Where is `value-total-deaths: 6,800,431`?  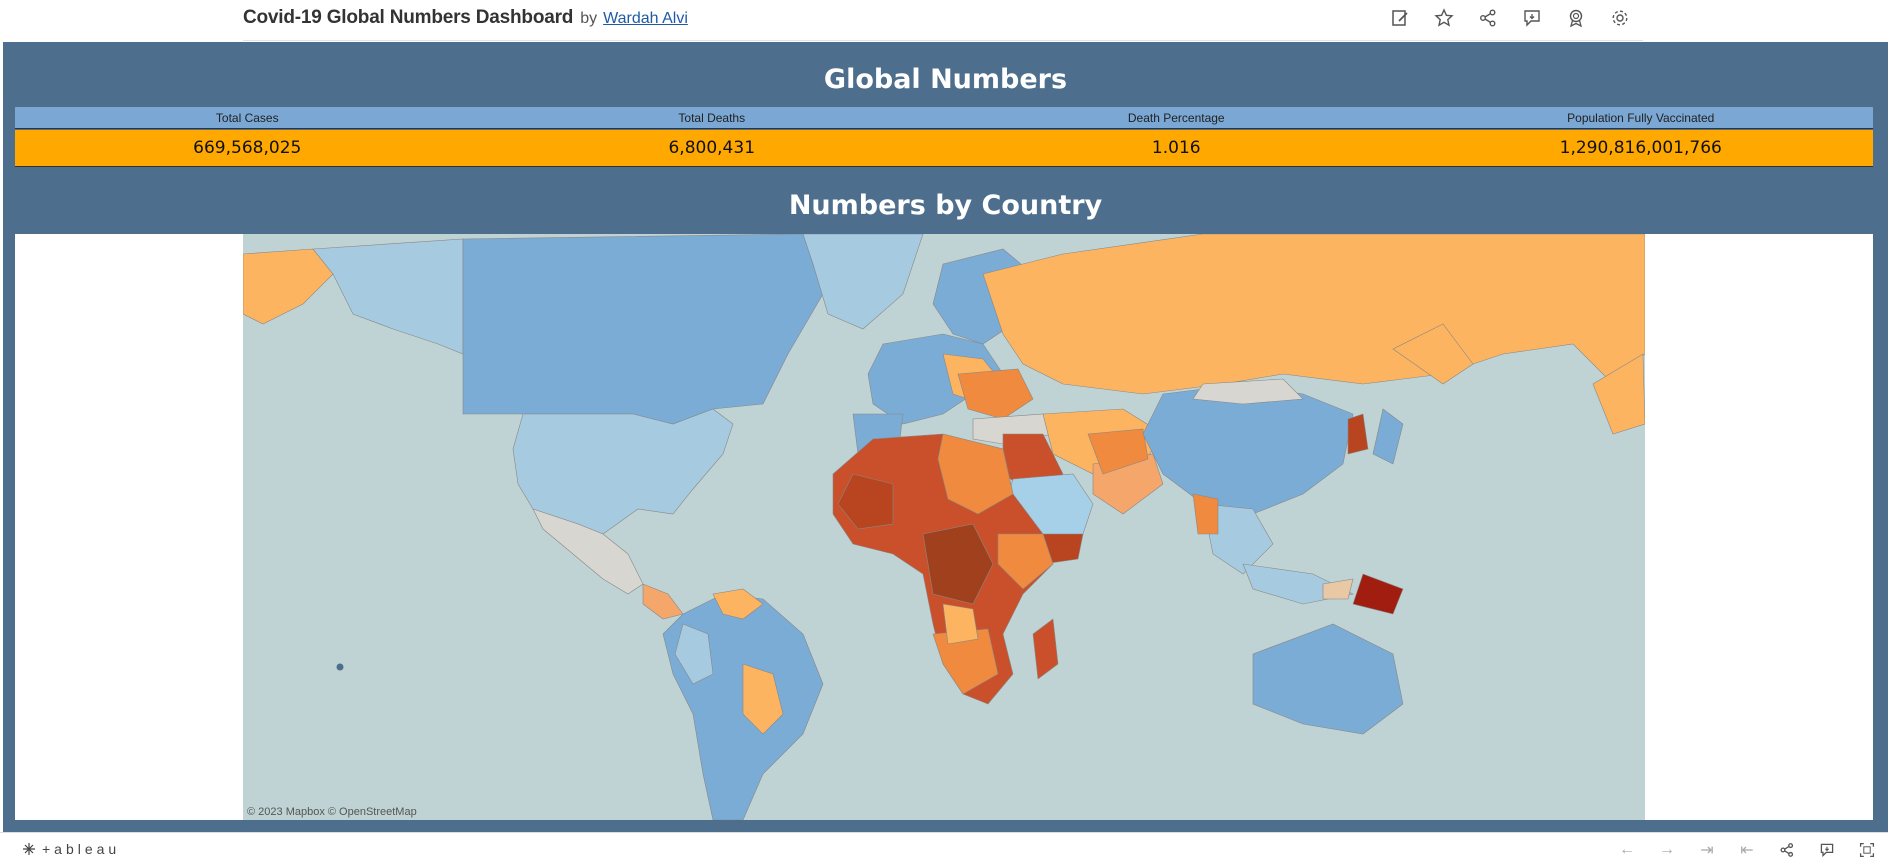
value-total-deaths: 6,800,431 is located at coordinates (712, 148).